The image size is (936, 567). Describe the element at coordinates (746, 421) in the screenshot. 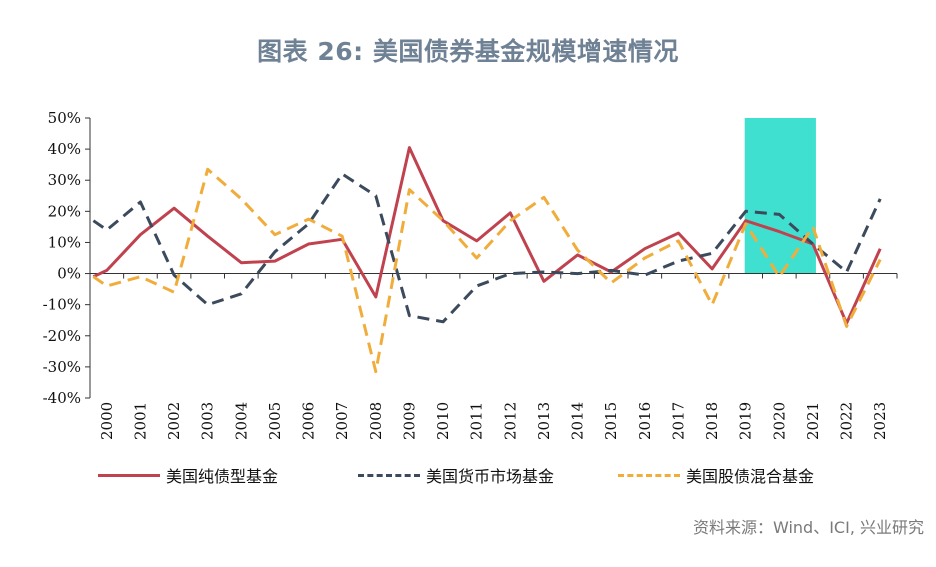

I see `x-tick-label: 2019` at that location.